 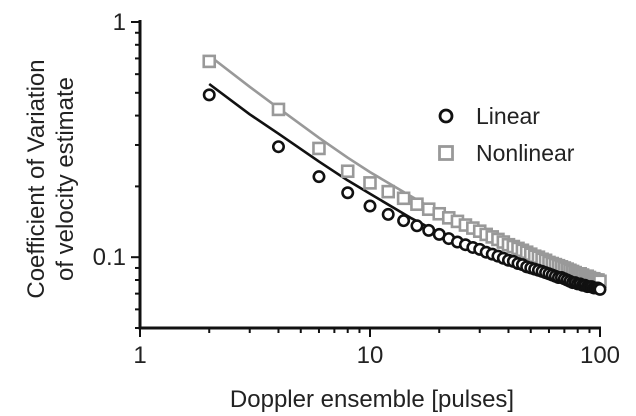 I want to click on legend-label-linear: Linear, so click(x=508, y=116).